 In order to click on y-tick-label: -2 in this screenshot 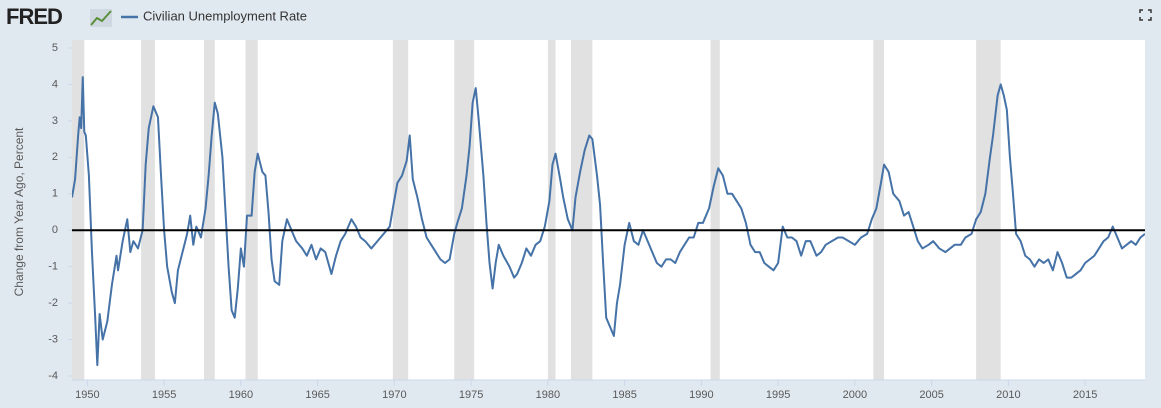, I will do `click(53, 303)`.